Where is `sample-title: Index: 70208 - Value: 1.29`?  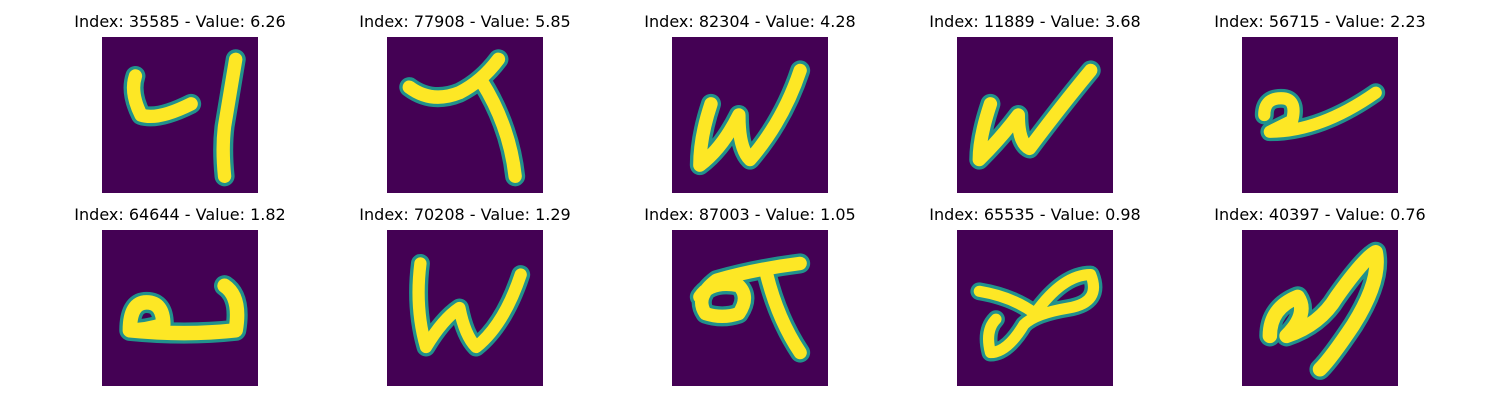
sample-title: Index: 70208 - Value: 1.29 is located at coordinates (465, 215).